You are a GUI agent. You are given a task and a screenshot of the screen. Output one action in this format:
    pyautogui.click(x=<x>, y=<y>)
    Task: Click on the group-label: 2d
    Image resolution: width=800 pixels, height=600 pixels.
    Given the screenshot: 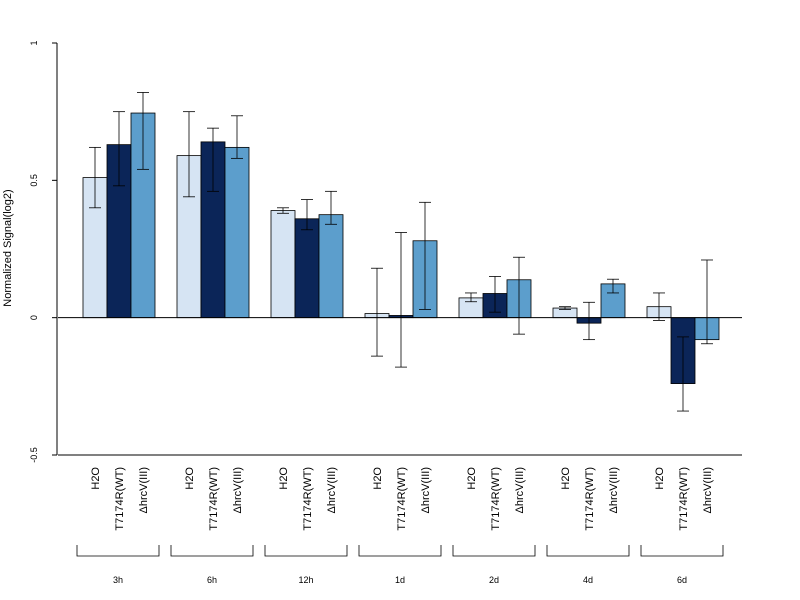 What is the action you would take?
    pyautogui.click(x=494, y=580)
    